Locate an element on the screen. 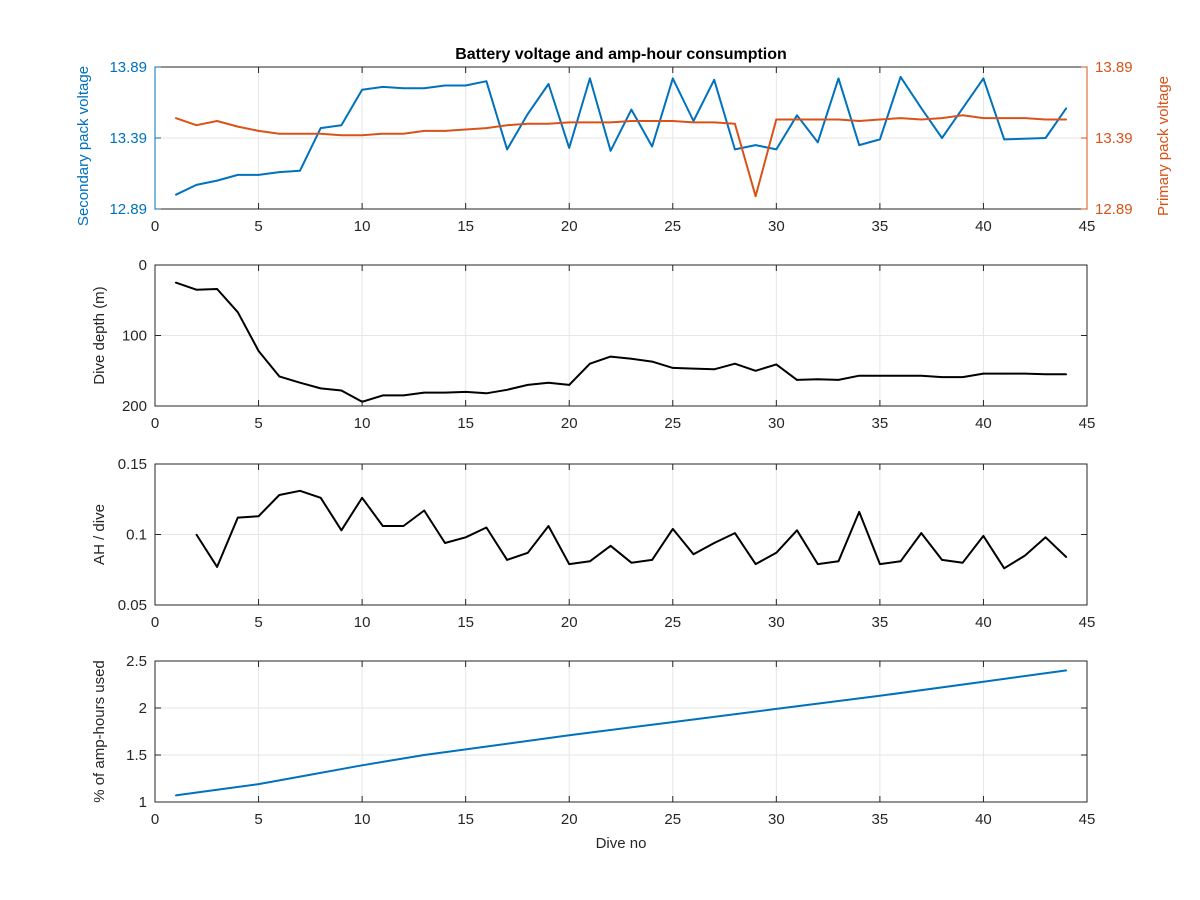 Image resolution: width=1200 pixels, height=900 pixels. x-tick-label: 5 is located at coordinates (258, 622).